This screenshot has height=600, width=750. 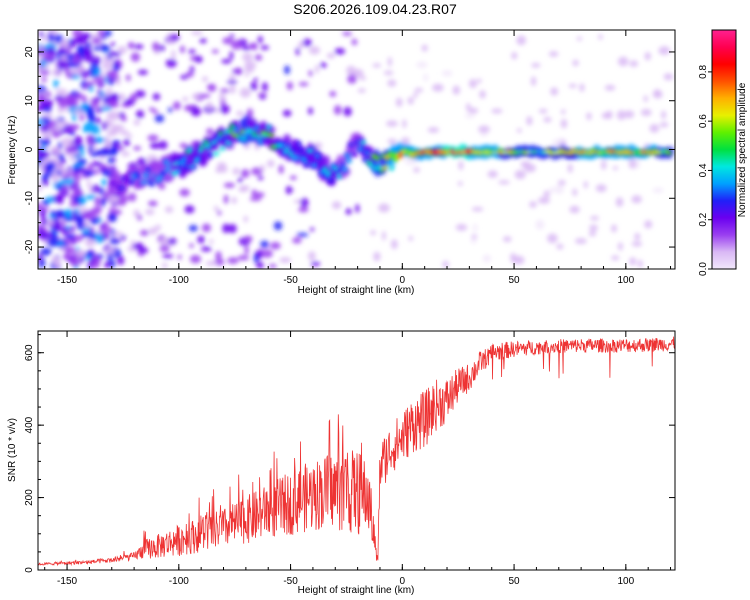 I want to click on snr-y-tick-label: 200, so click(x=29, y=497).